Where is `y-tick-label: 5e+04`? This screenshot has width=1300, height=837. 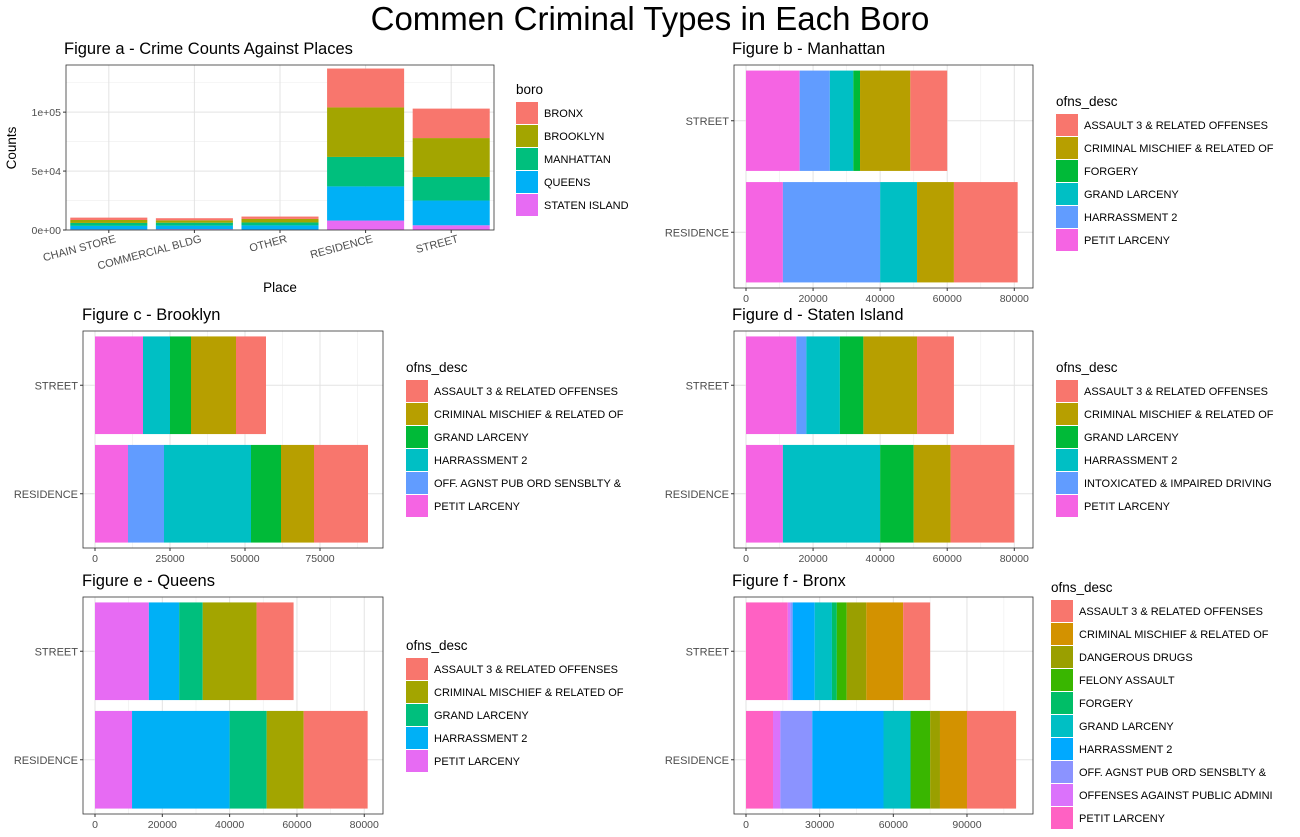 y-tick-label: 5e+04 is located at coordinates (47, 172).